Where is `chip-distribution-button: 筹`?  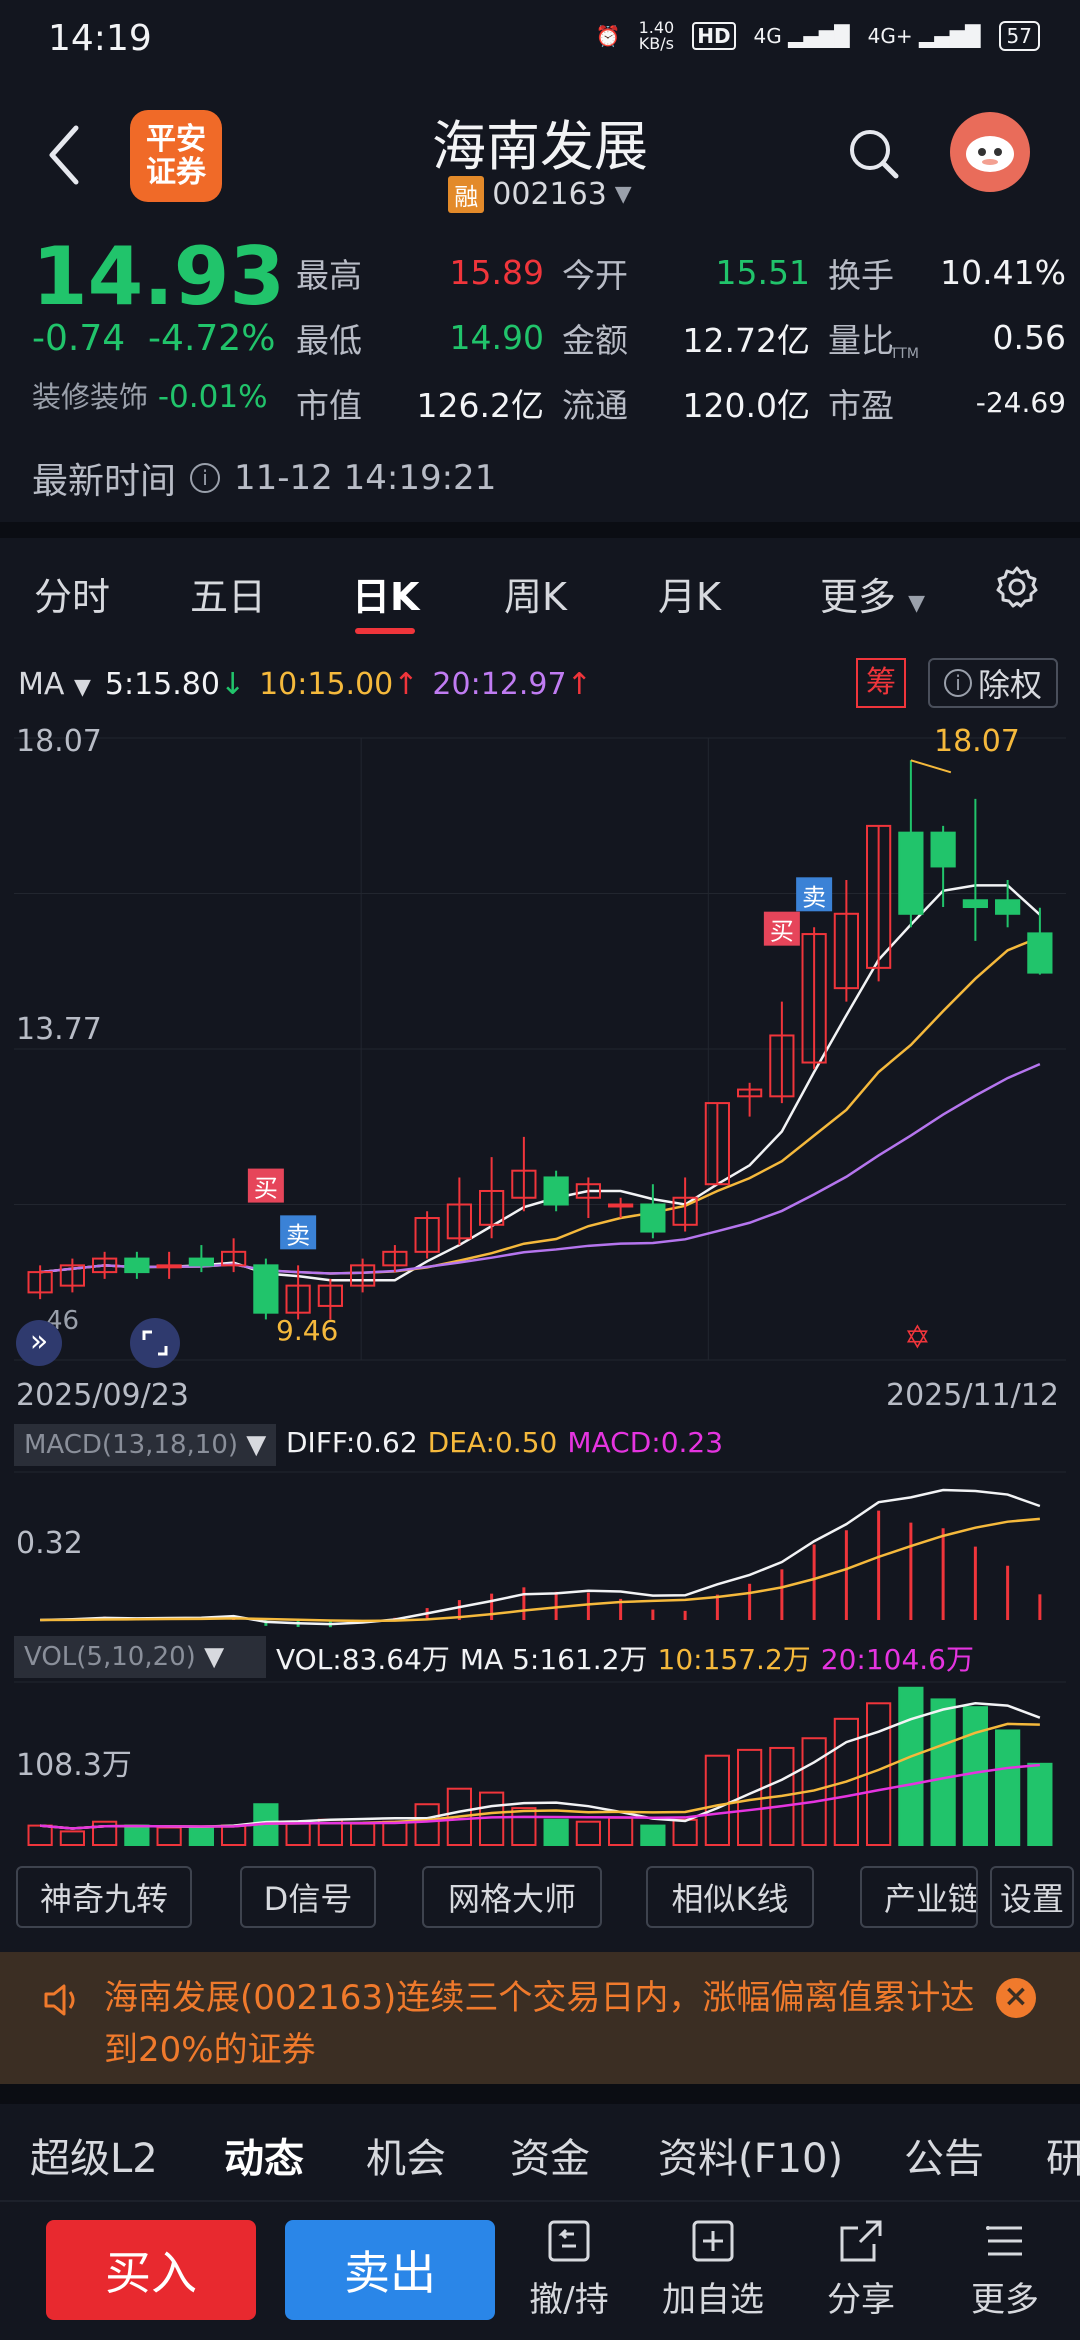 chip-distribution-button: 筹 is located at coordinates (881, 683).